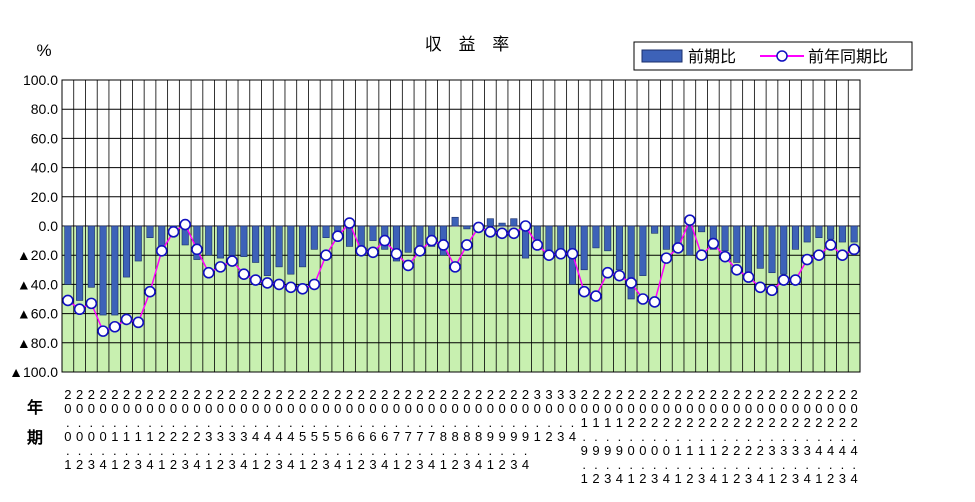 Image resolution: width=975 pixels, height=502 pixels. Describe the element at coordinates (243, 436) in the screenshot. I see `x-tick-label: 3` at that location.